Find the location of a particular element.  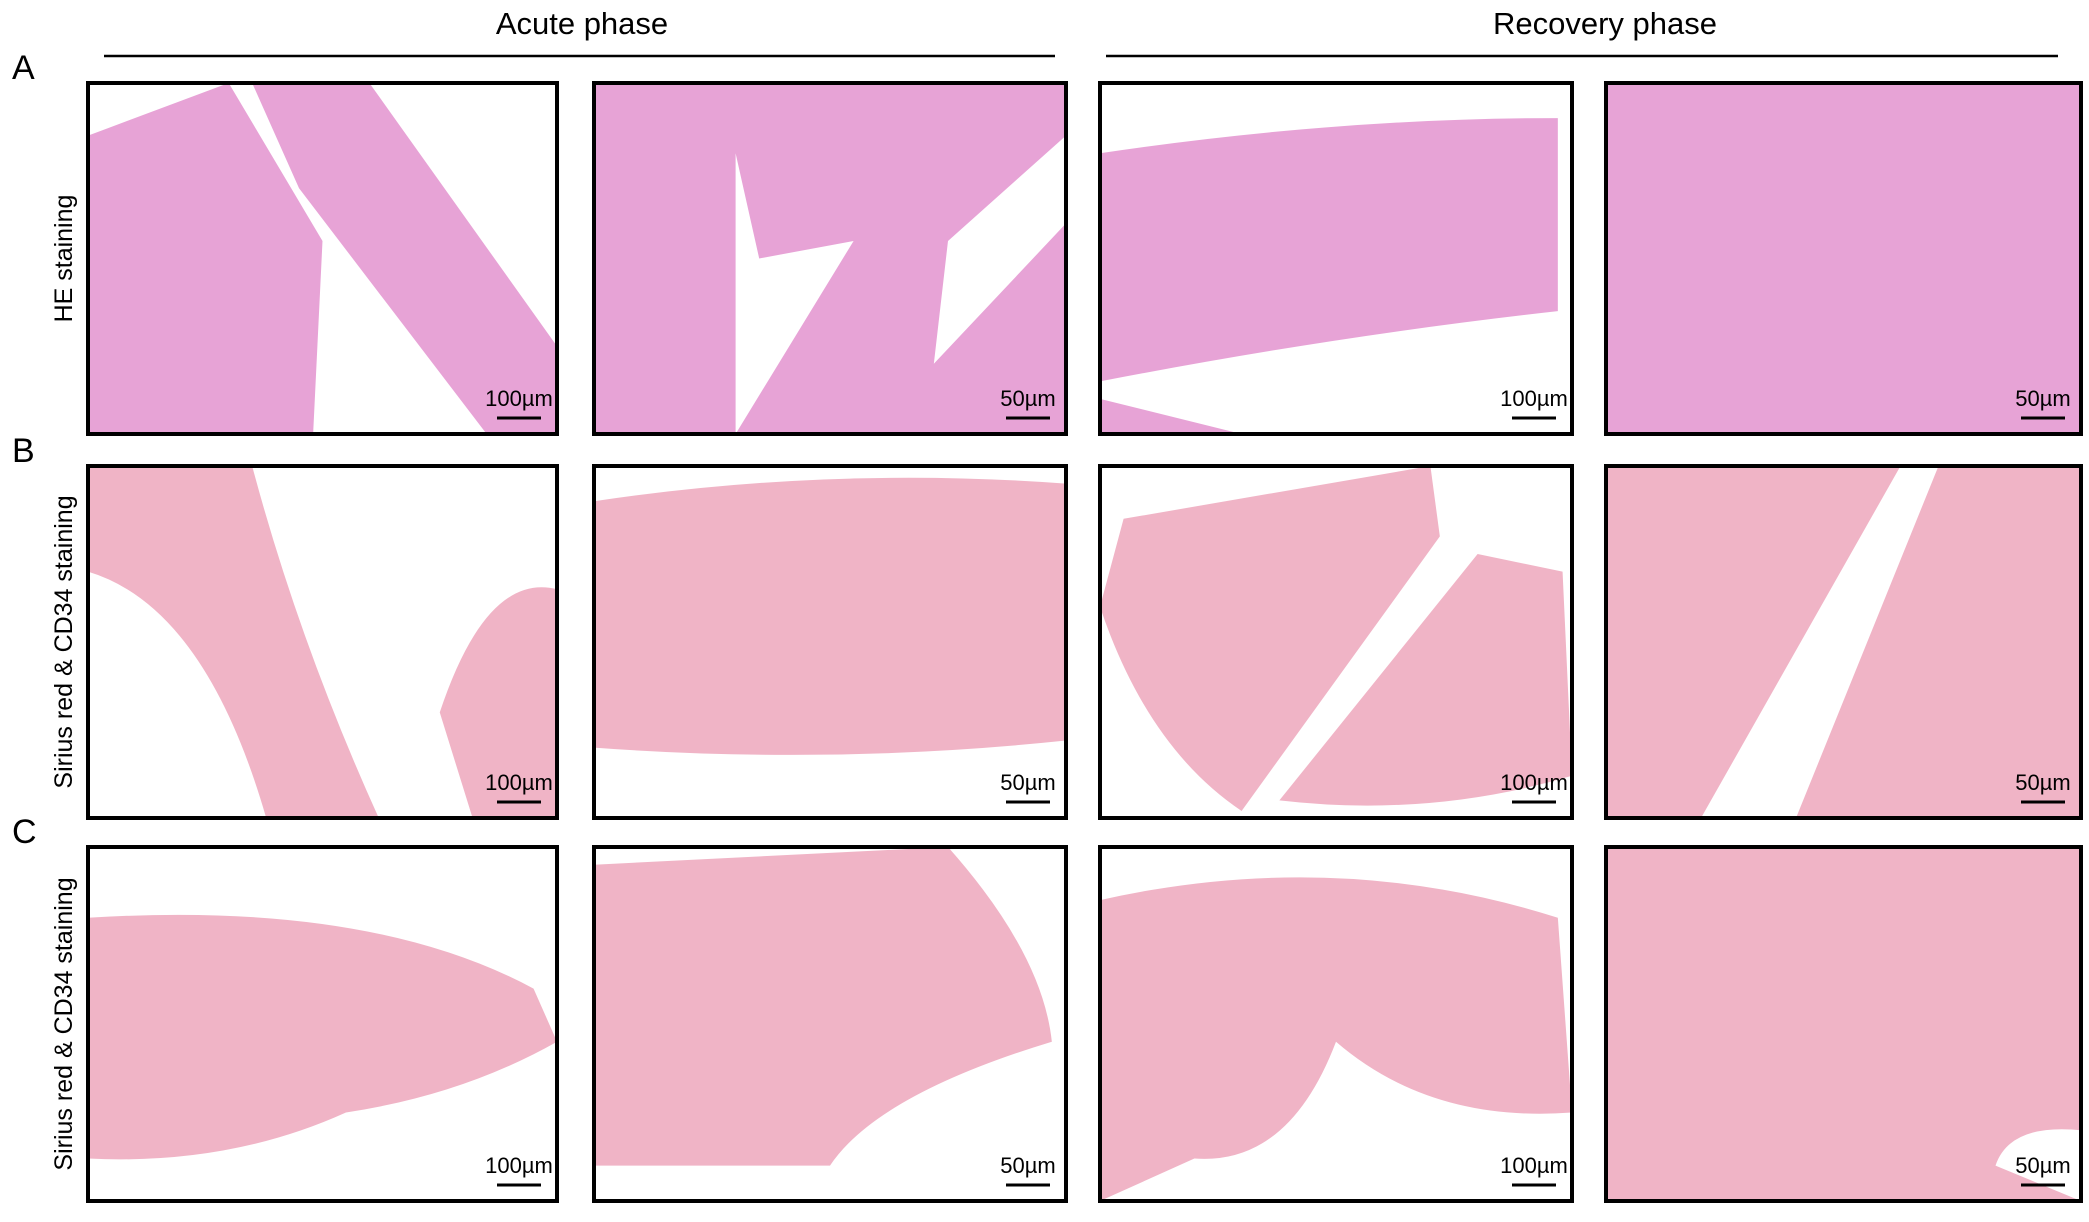

row-stain: HE staining is located at coordinates (64, 259).